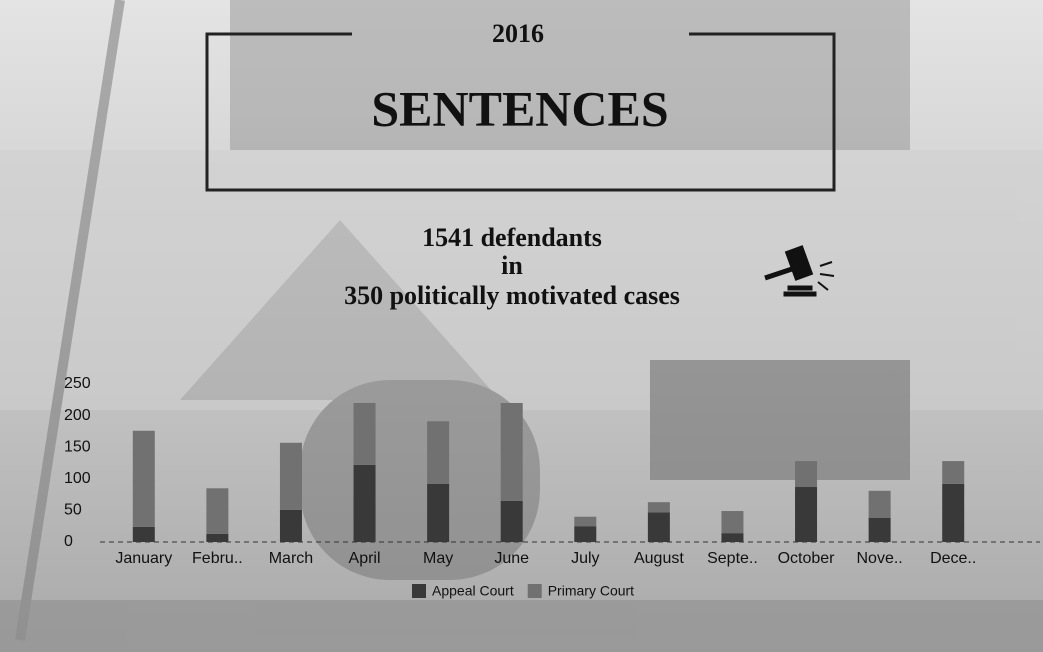 This screenshot has height=652, width=1043. What do you see at coordinates (512, 237) in the screenshot?
I see `subtitle: 1541 defendants` at bounding box center [512, 237].